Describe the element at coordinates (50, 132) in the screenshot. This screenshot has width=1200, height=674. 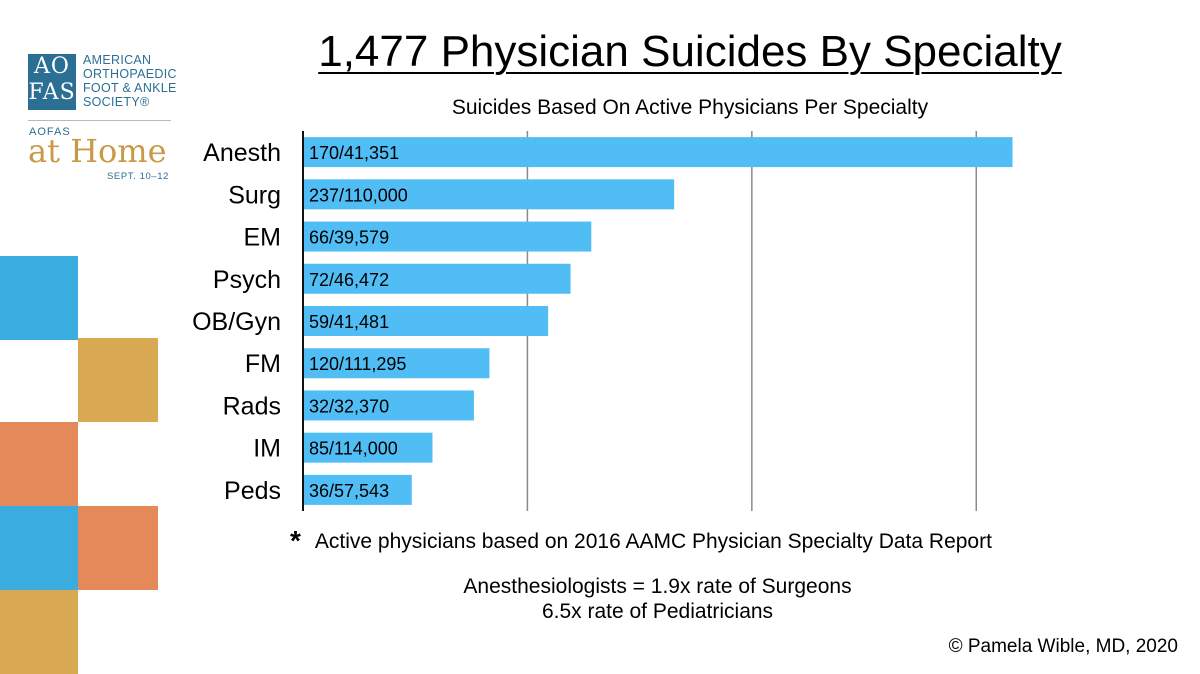
I see `event-org: AOFAS` at that location.